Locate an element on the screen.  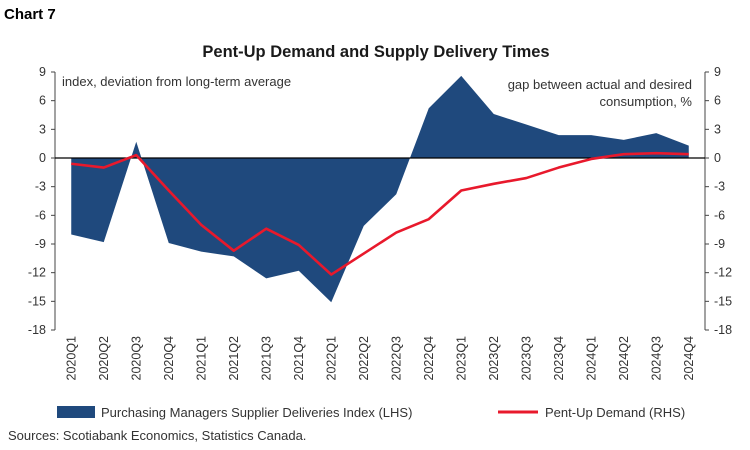
x-tick-label: 2020Q1 is located at coordinates (71, 358).